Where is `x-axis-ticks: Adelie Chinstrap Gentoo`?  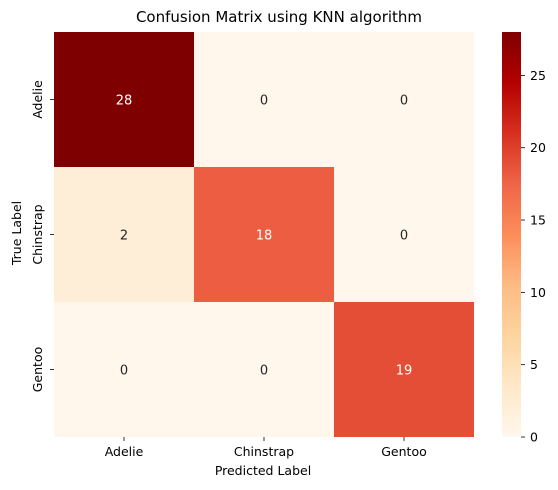
x-axis-ticks: Adelie Chinstrap Gentoo is located at coordinates (266, 448).